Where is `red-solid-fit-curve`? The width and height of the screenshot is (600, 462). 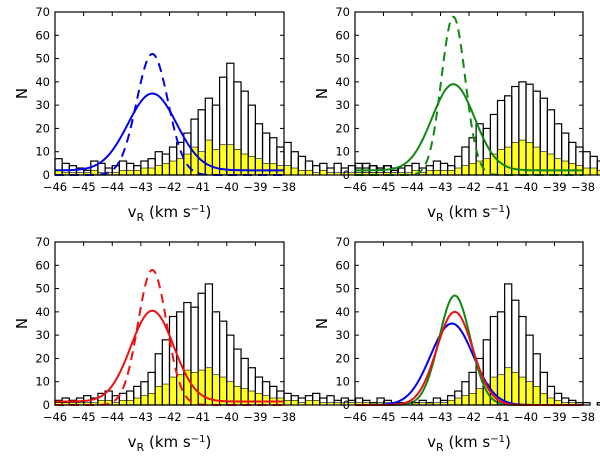 red-solid-fit-curve is located at coordinates (169, 356).